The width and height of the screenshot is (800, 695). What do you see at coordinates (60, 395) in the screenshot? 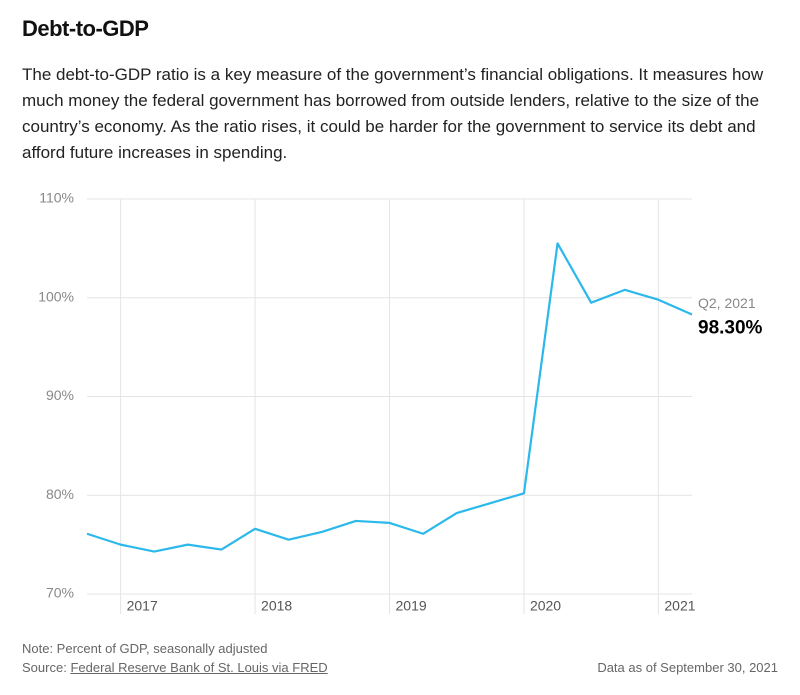
I see `y-tick-label: 90%` at bounding box center [60, 395].